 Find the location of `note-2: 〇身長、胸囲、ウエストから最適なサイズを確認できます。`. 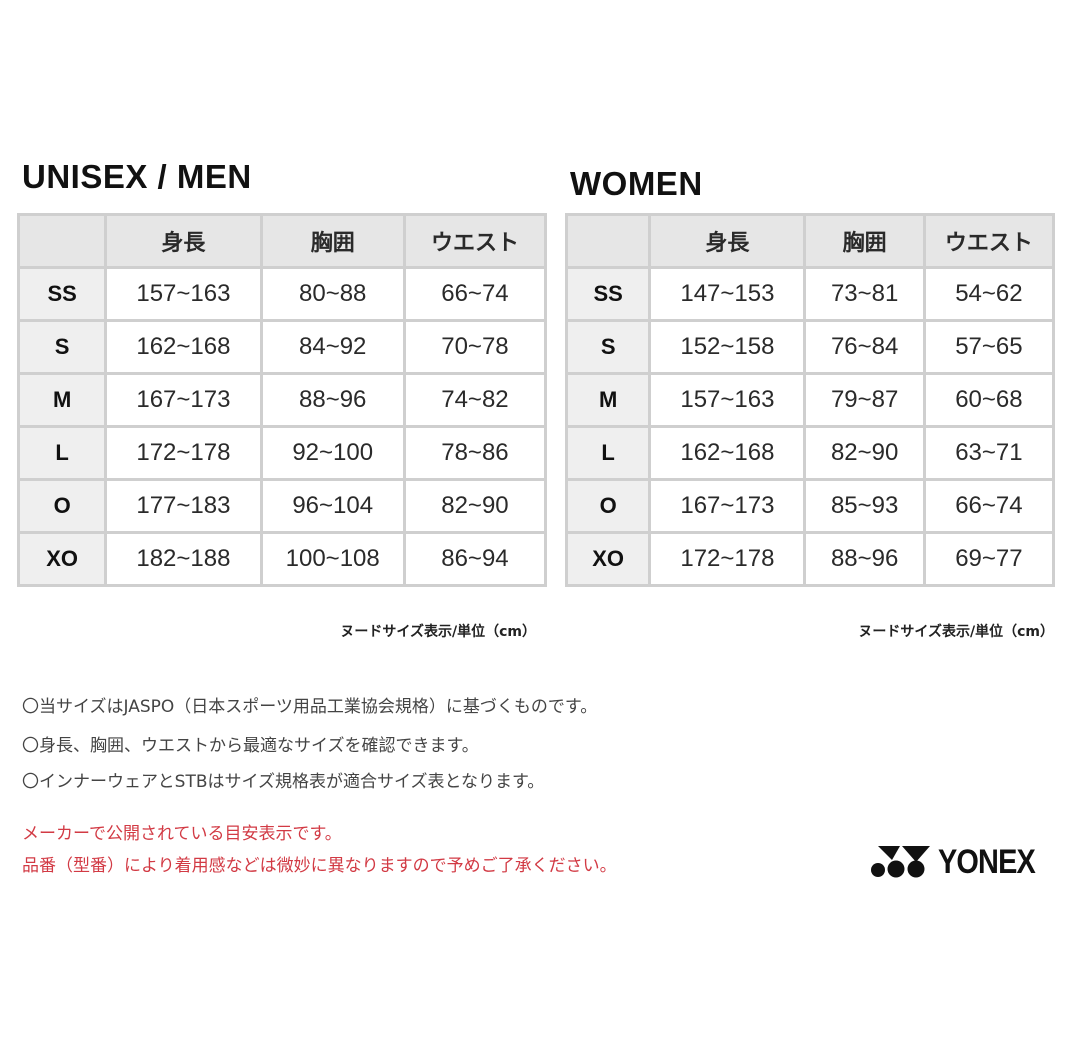

note-2: 〇身長、胸囲、ウエストから最適なサイズを確認できます。 is located at coordinates (250, 746).